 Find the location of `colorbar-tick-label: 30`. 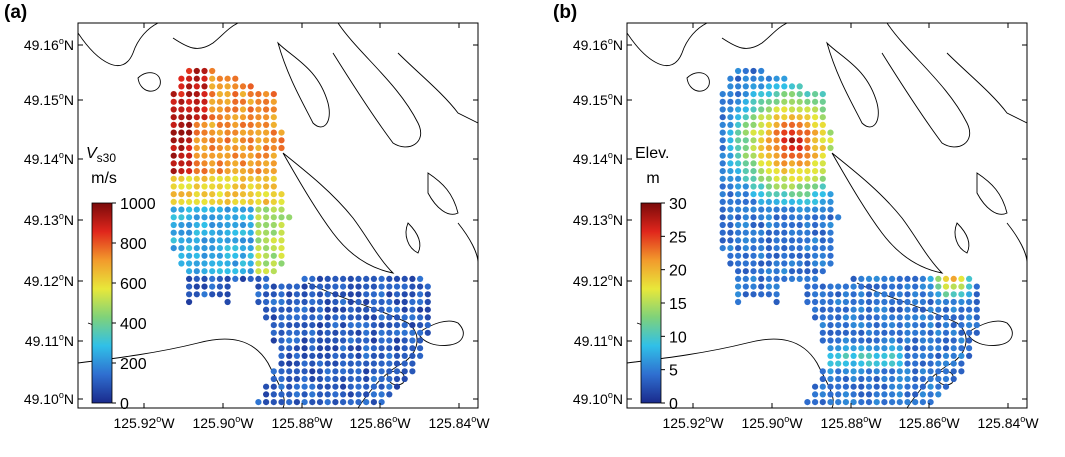

colorbar-tick-label: 30 is located at coordinates (678, 204).